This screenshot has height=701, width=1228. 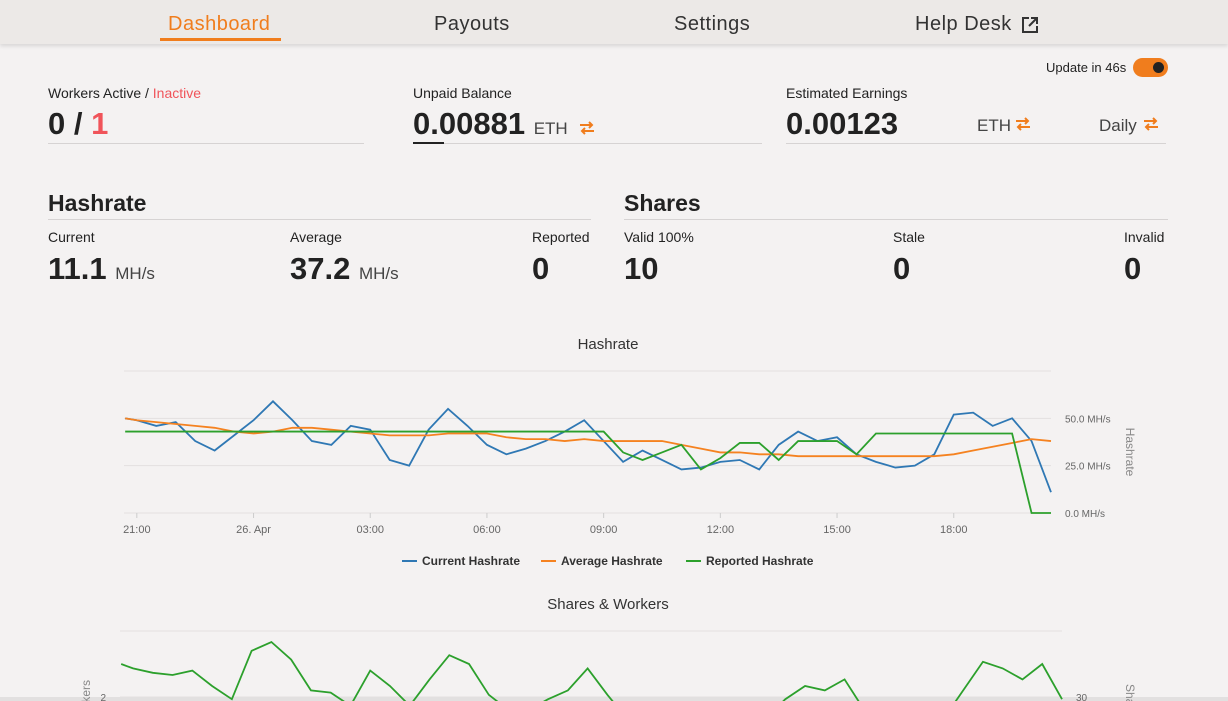 What do you see at coordinates (57, 123) in the screenshot?
I see `active: 0` at bounding box center [57, 123].